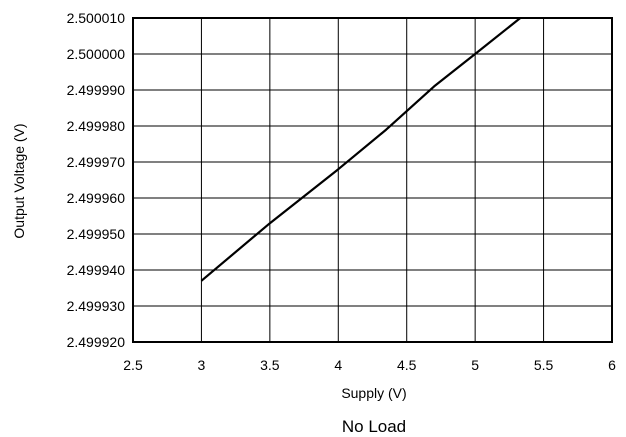  I want to click on y-tick-label: 2.499930, so click(96, 306).